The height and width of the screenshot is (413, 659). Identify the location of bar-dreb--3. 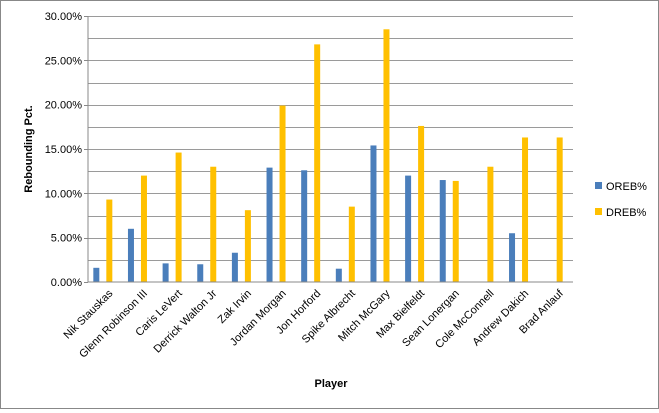
(213, 224).